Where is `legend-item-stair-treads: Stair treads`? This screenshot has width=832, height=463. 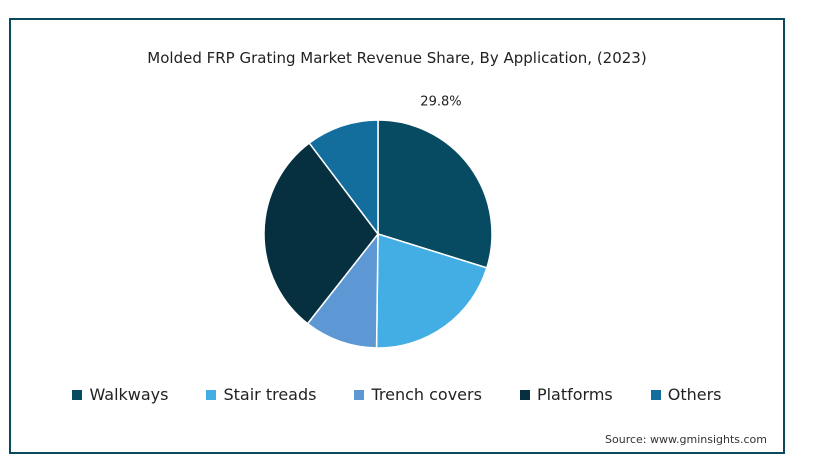 legend-item-stair-treads: Stair treads is located at coordinates (261, 394).